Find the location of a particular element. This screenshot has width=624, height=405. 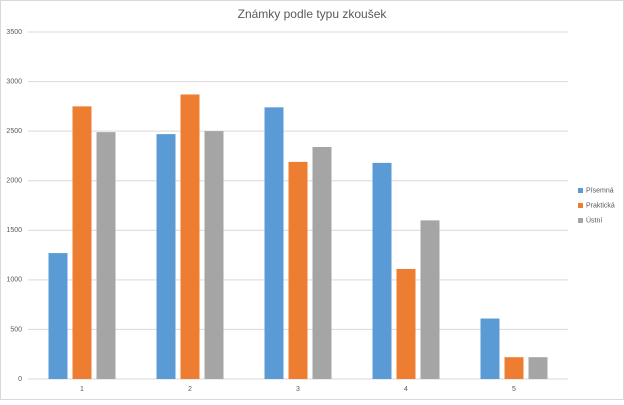

legend-label: Praktická is located at coordinates (600, 205).